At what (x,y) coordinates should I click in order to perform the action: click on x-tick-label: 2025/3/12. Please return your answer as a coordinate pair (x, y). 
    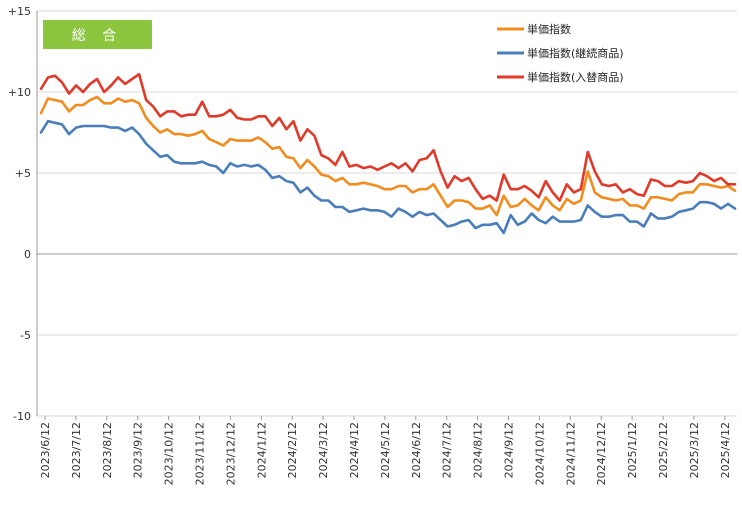
    Looking at the image, I should click on (694, 450).